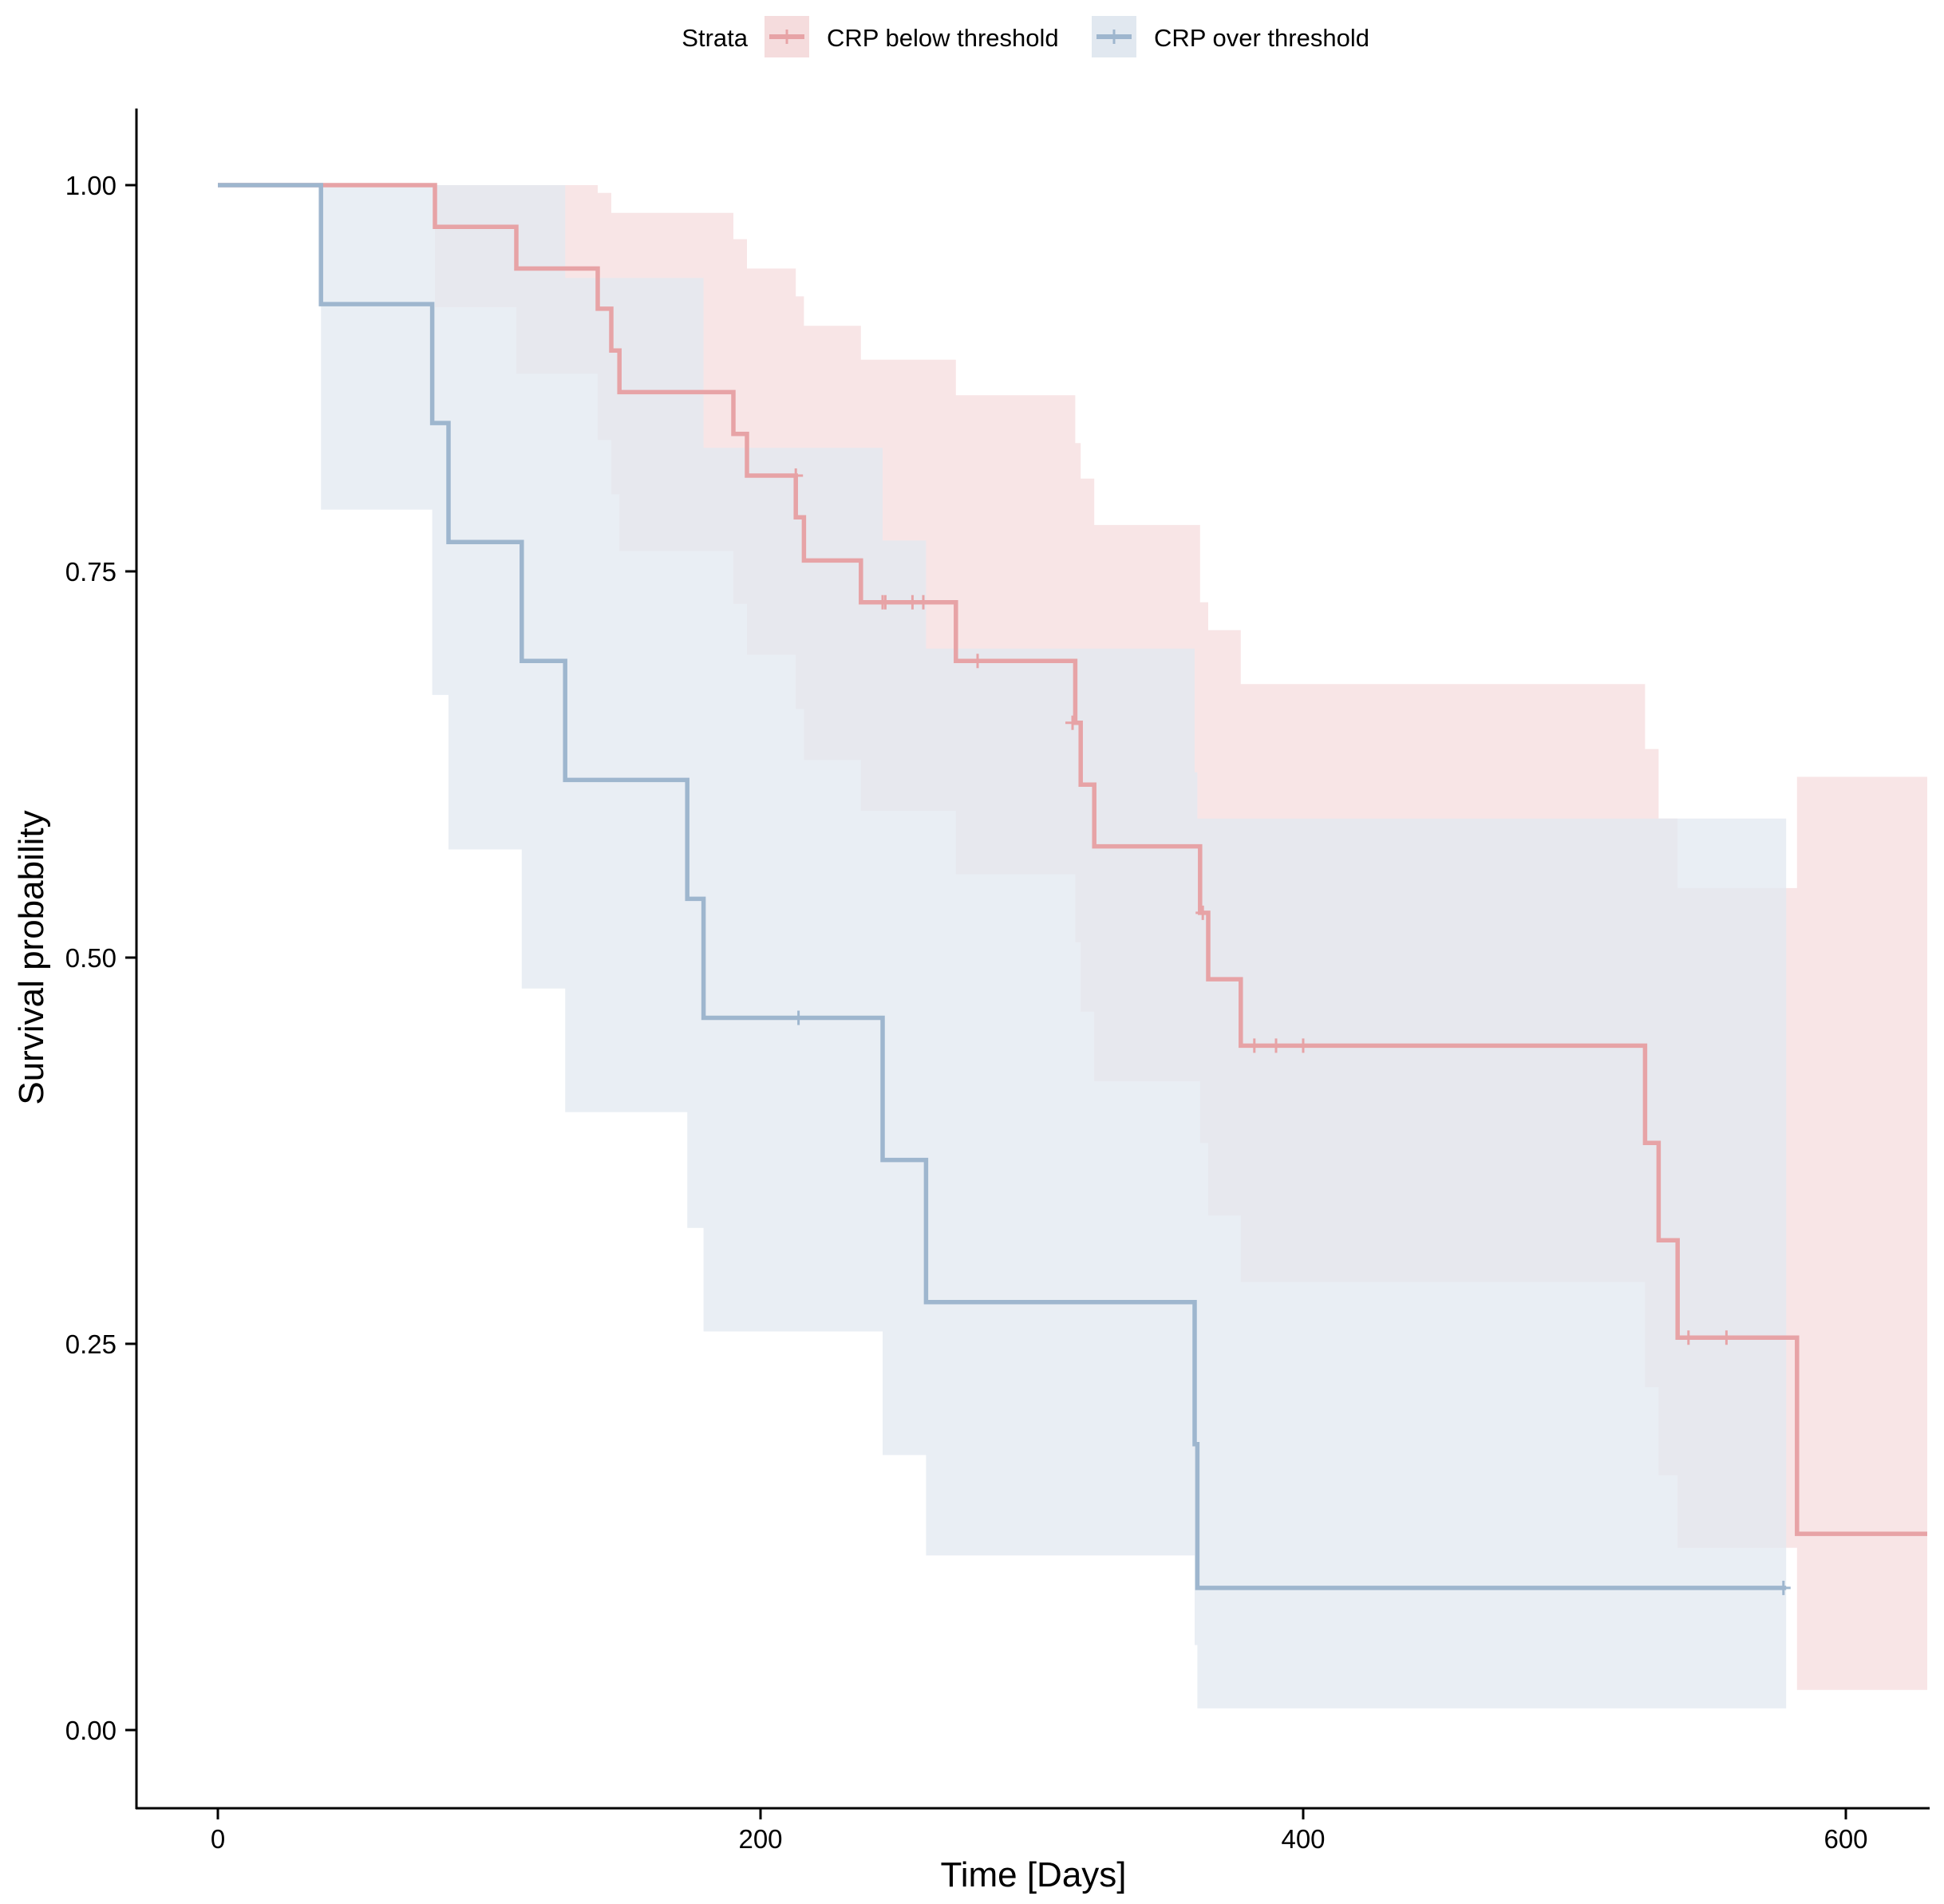  Describe the element at coordinates (218, 1839) in the screenshot. I see `x-tick-label: 0` at that location.